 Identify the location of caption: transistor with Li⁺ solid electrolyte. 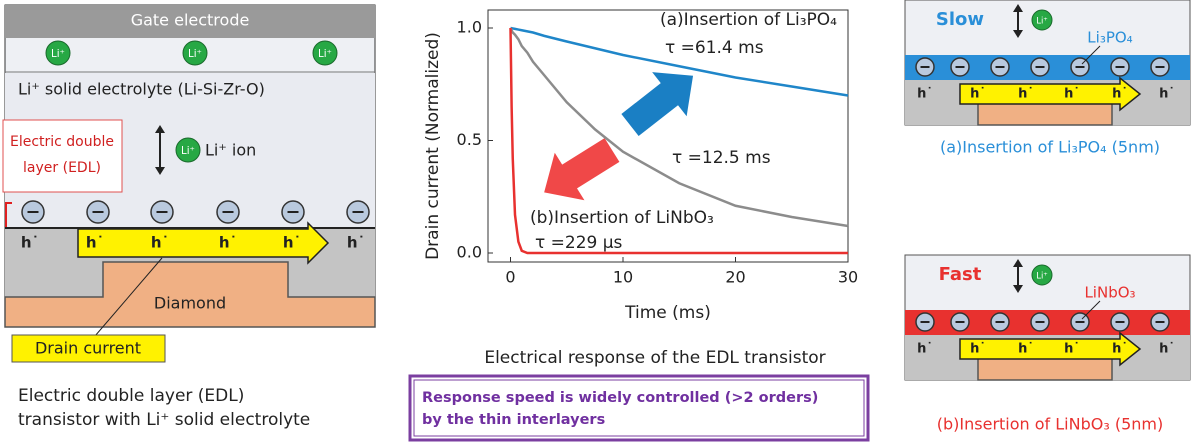
(164, 420).